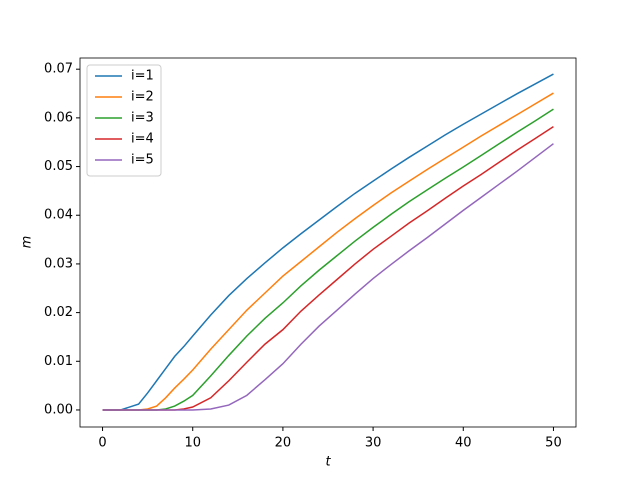 Image resolution: width=640 pixels, height=484 pixels. Describe the element at coordinates (58, 215) in the screenshot. I see `y-tick-label: 0.04` at that location.